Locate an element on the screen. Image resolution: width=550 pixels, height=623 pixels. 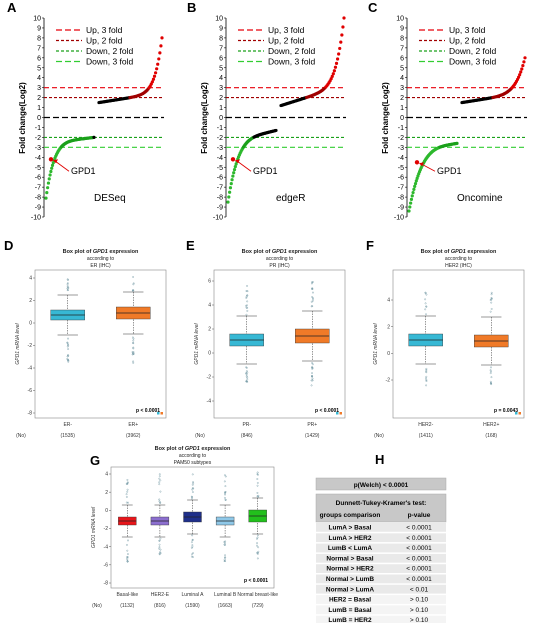
table-cell-comparison: LumB < LumA is located at coordinates (350, 548).